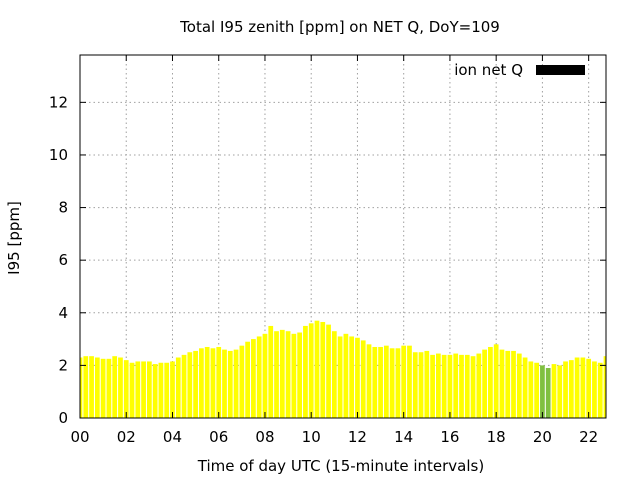 This screenshot has height=480, width=640. Describe the element at coordinates (264, 437) in the screenshot. I see `x-tick-label: 08` at that location.